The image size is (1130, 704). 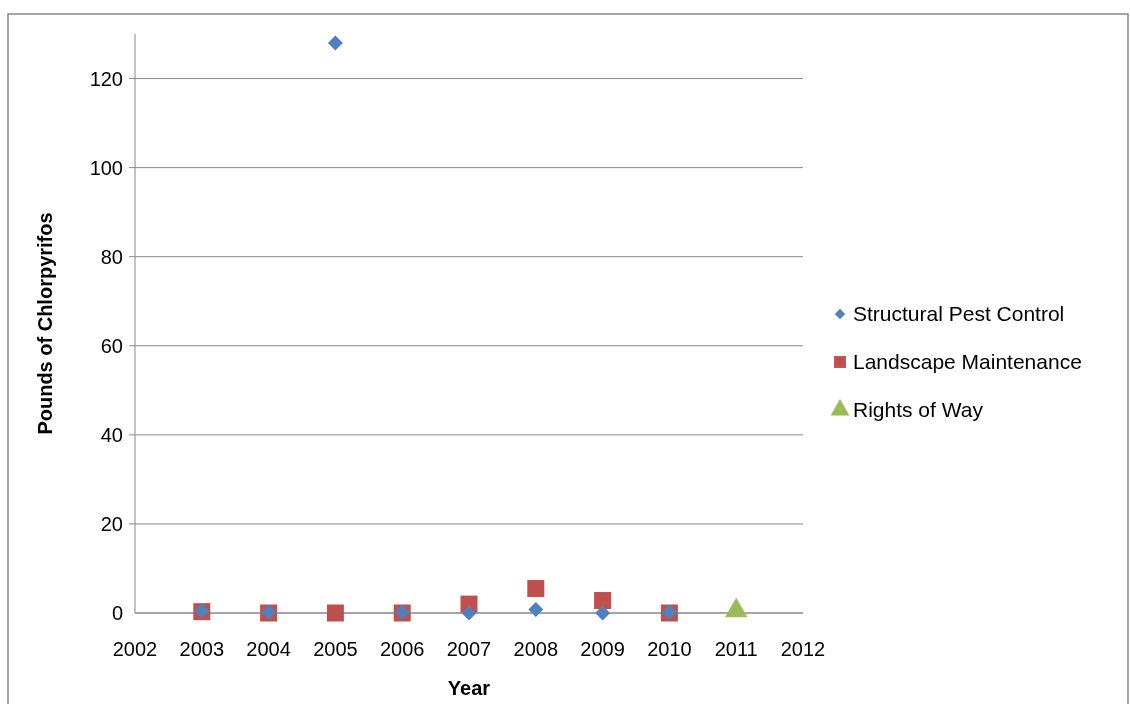 What do you see at coordinates (736, 649) in the screenshot?
I see `x-tick-label: 2011` at bounding box center [736, 649].